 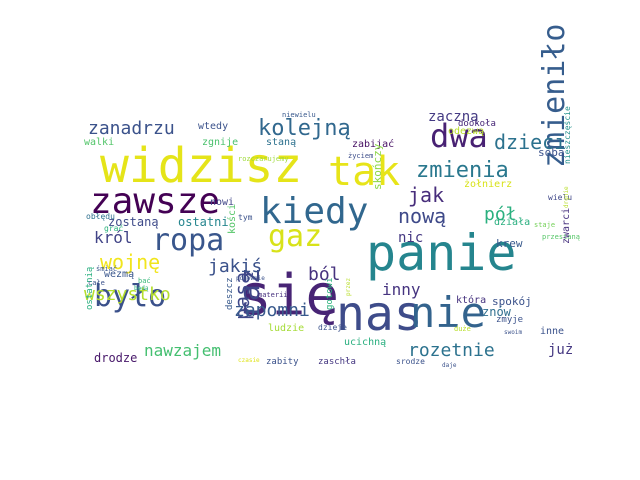 I want to click on word-ostatnia: ostatnią, so click(x=90, y=288).